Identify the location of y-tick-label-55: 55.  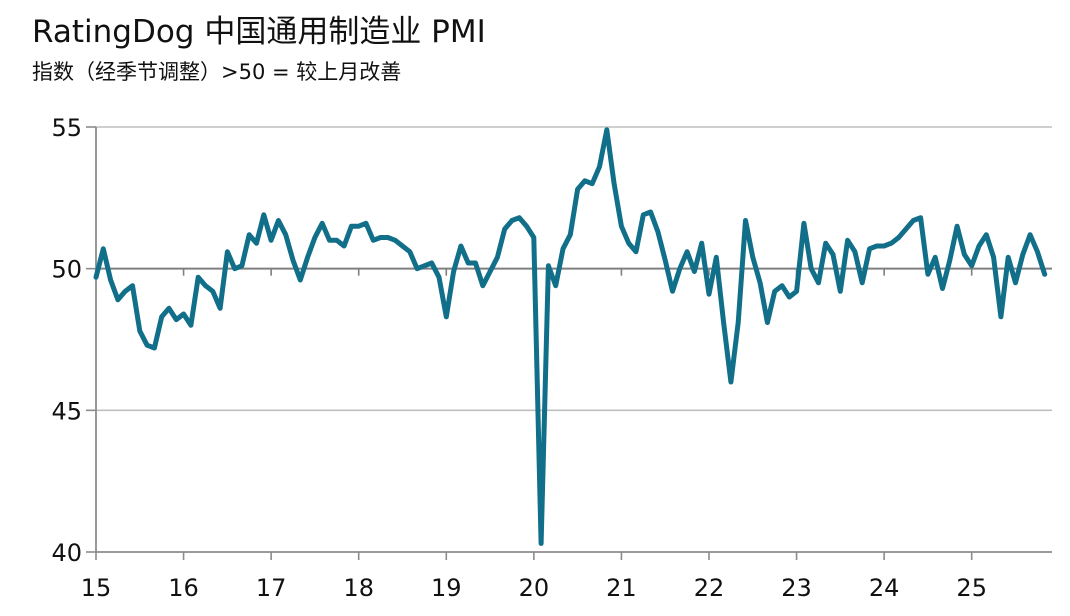
(66, 128).